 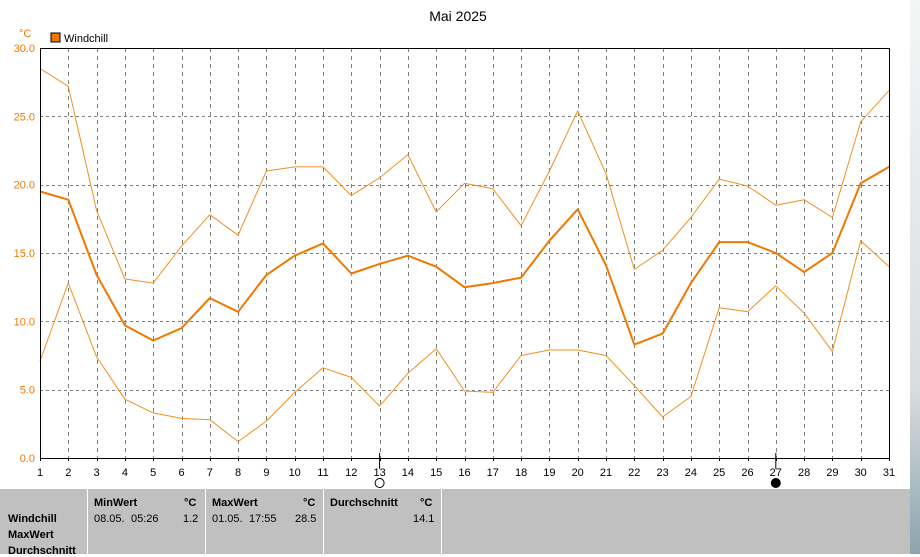 I want to click on x-tick-label: 1, so click(x=40, y=473).